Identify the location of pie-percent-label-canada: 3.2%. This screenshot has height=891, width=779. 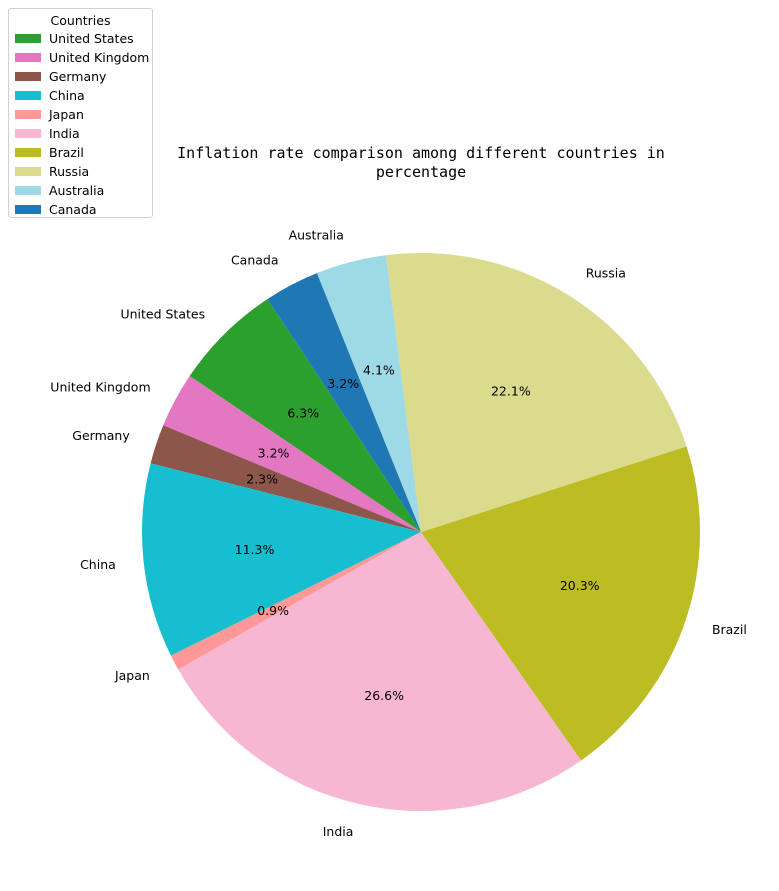
(343, 383).